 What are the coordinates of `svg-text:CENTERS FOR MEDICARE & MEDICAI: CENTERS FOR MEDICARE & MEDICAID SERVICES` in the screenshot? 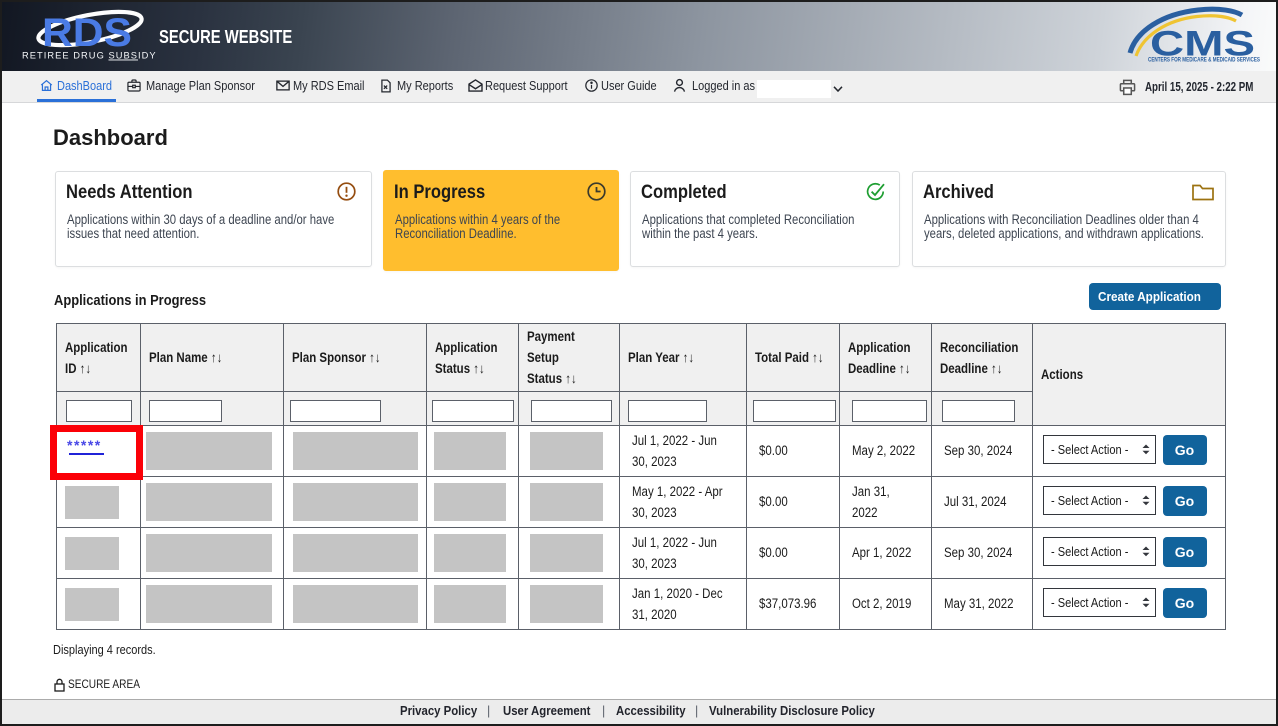 It's located at (1204, 60).